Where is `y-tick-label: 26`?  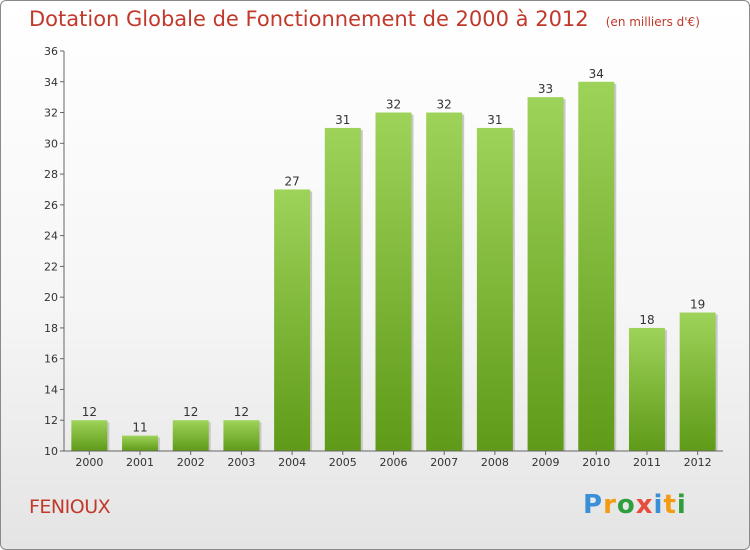
y-tick-label: 26 is located at coordinates (51, 205).